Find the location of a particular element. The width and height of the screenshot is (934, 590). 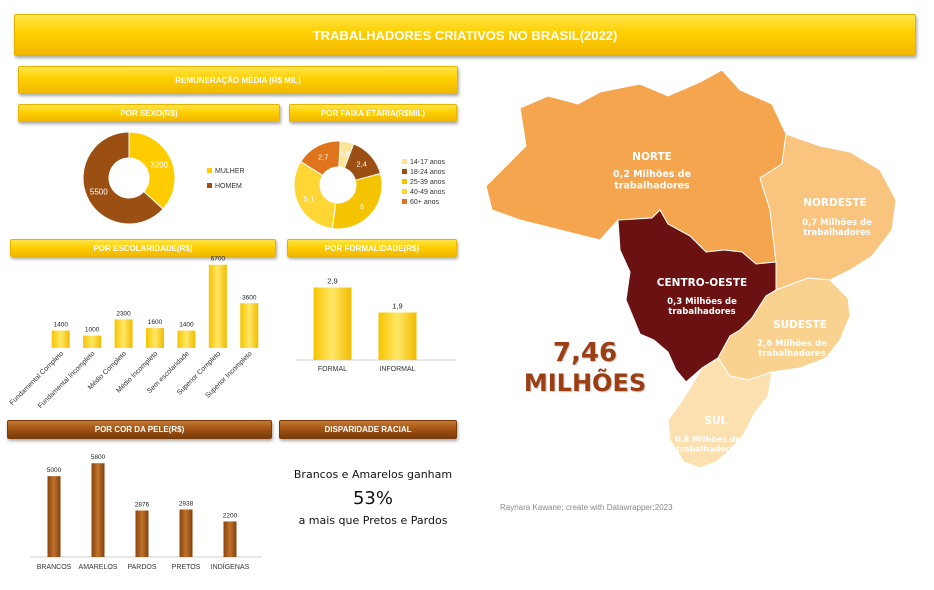

escolaridade-banner: POR ESCOLARIDADE(R$) is located at coordinates (143, 248).